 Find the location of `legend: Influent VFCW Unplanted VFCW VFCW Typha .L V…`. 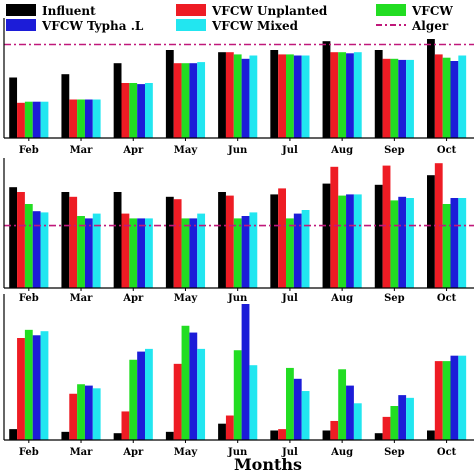

legend: Influent VFCW Unplanted VFCW VFCW Typha .L V… is located at coordinates (229, 18).